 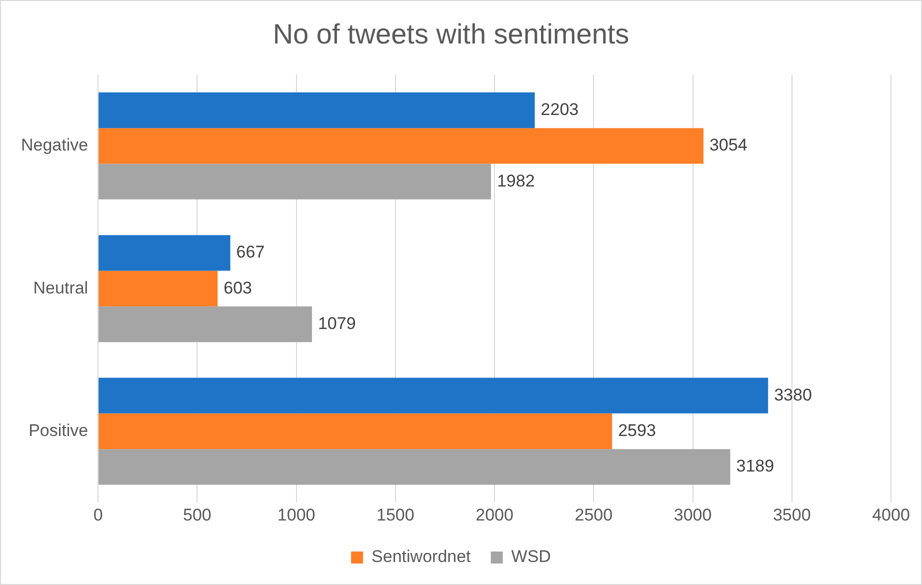 What do you see at coordinates (515, 180) in the screenshot?
I see `data-label: 1982` at bounding box center [515, 180].